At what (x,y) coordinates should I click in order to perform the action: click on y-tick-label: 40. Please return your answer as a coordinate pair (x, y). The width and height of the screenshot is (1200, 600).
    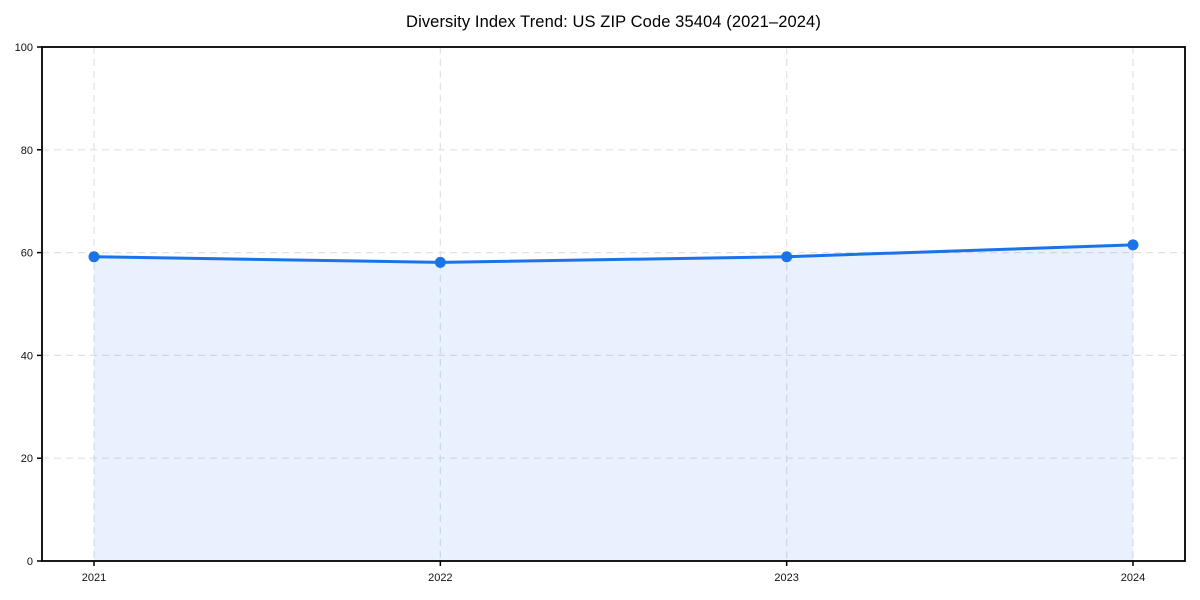
    Looking at the image, I should click on (27, 356).